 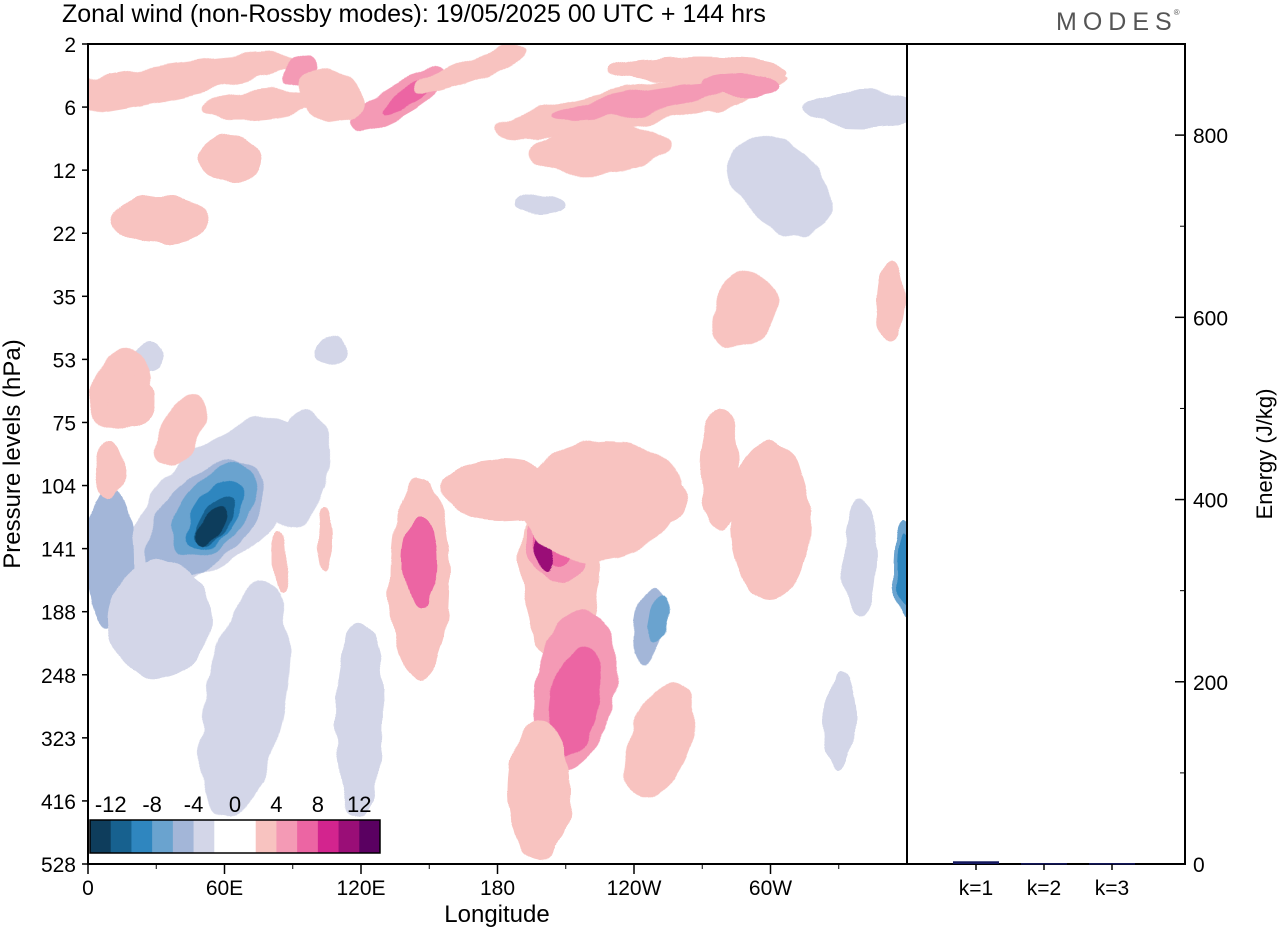 What do you see at coordinates (1264, 454) in the screenshot?
I see `energy-axis-label: Energy (J/kg)` at bounding box center [1264, 454].